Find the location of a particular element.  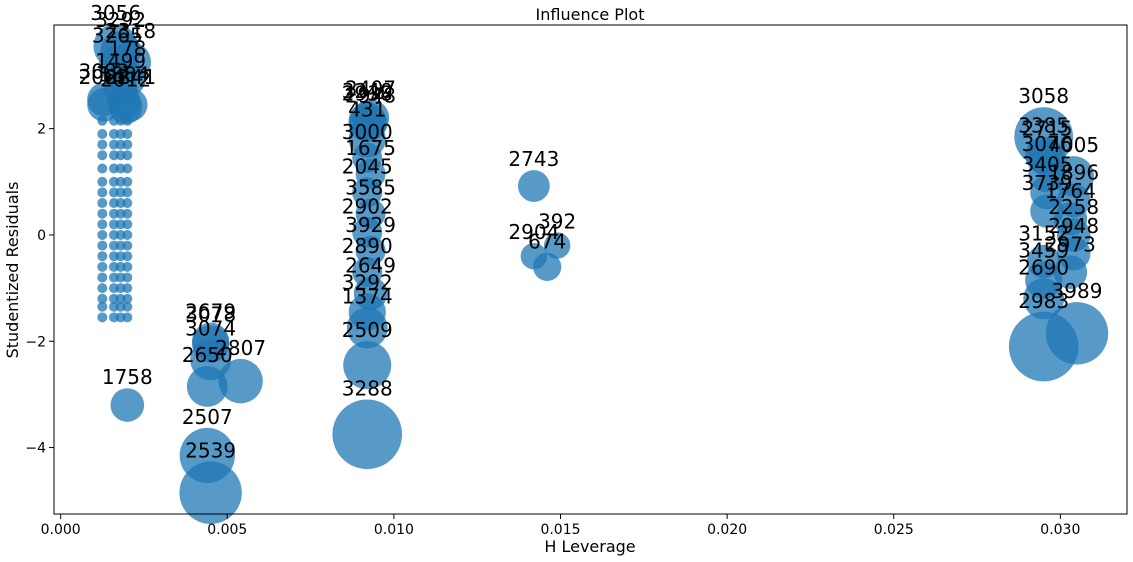

point-label-53: 3459 is located at coordinates (1043, 251).